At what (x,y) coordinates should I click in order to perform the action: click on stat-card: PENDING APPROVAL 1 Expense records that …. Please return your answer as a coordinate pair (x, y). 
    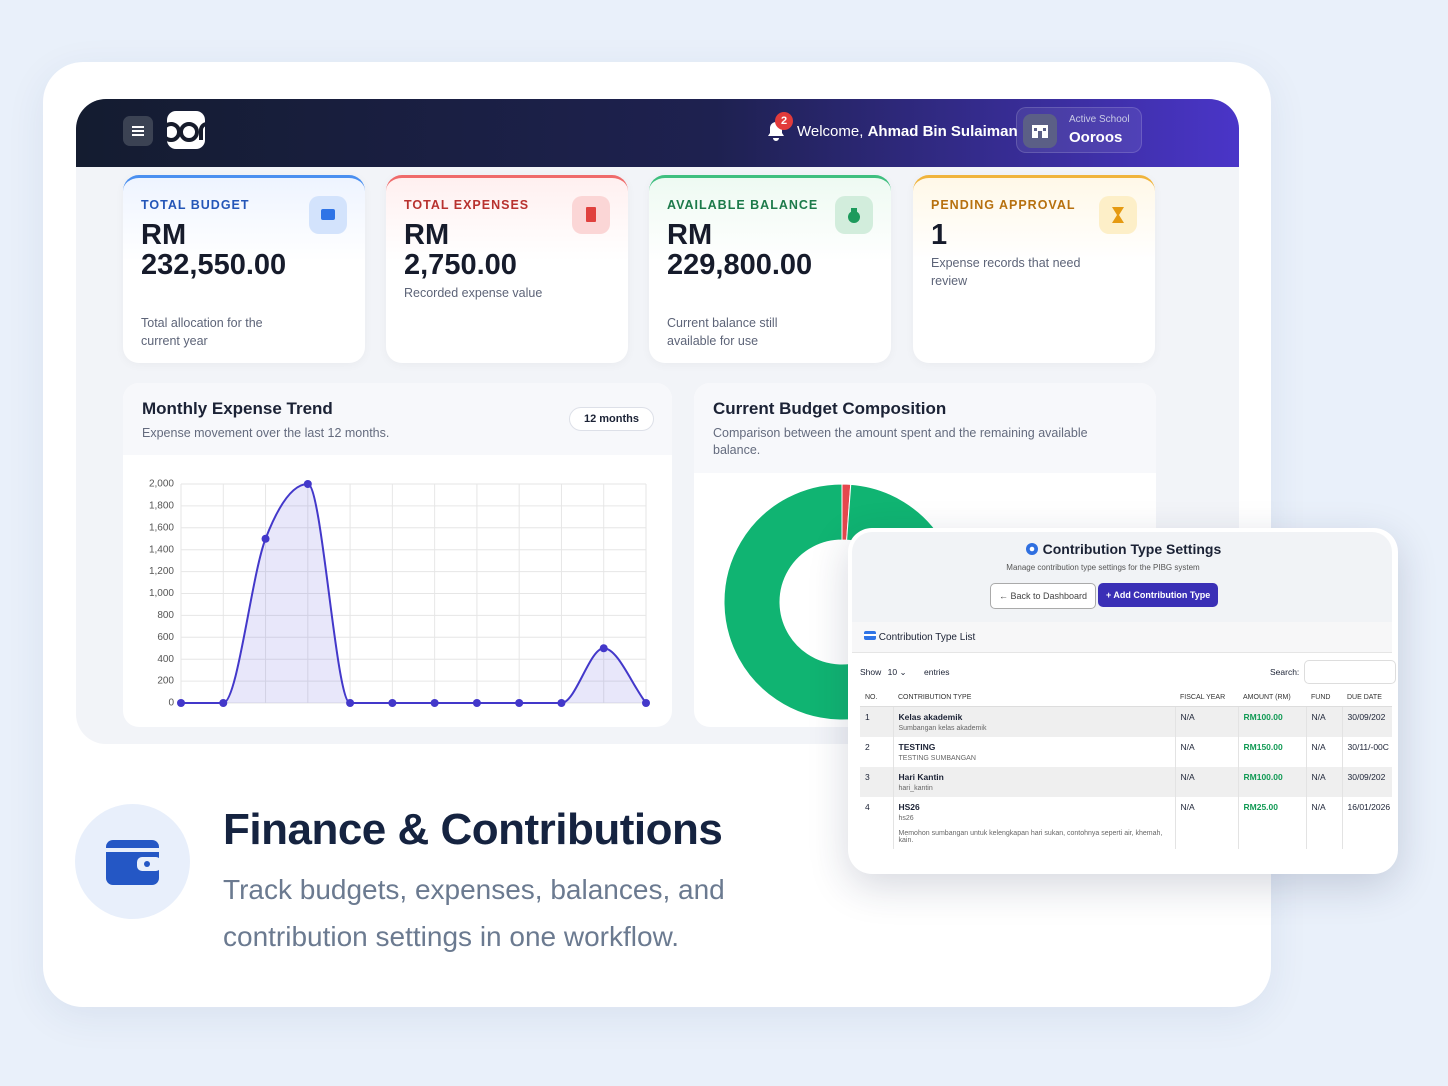
    Looking at the image, I should click on (1034, 269).